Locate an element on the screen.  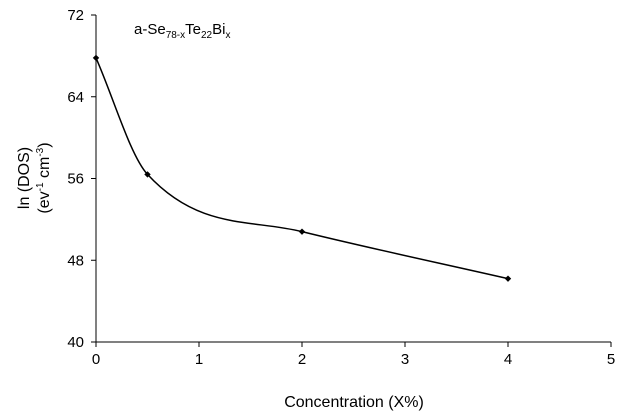
x-tick-label: 2 is located at coordinates (302, 359).